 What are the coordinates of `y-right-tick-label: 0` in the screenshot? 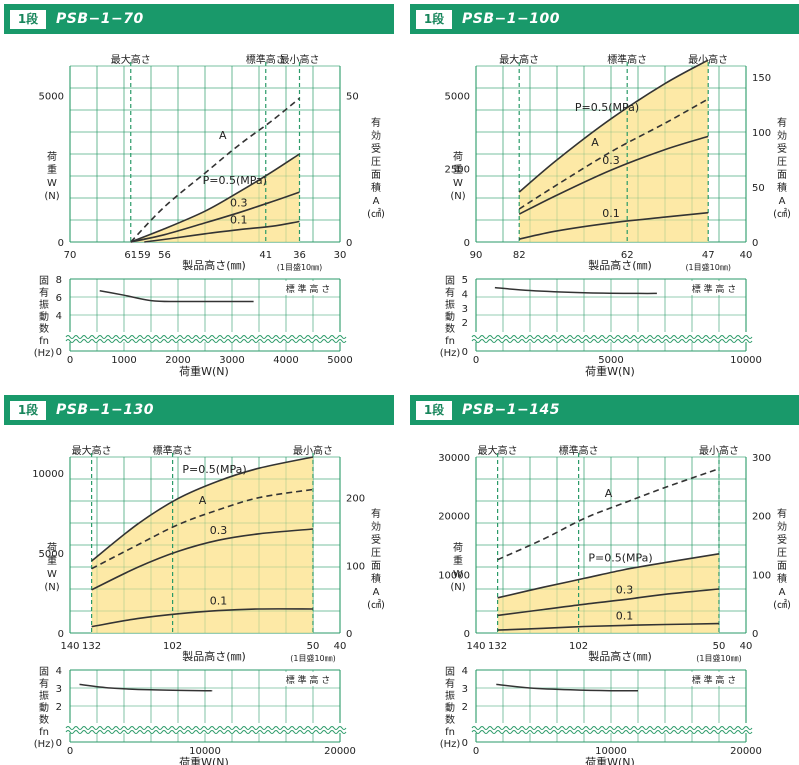 It's located at (755, 243).